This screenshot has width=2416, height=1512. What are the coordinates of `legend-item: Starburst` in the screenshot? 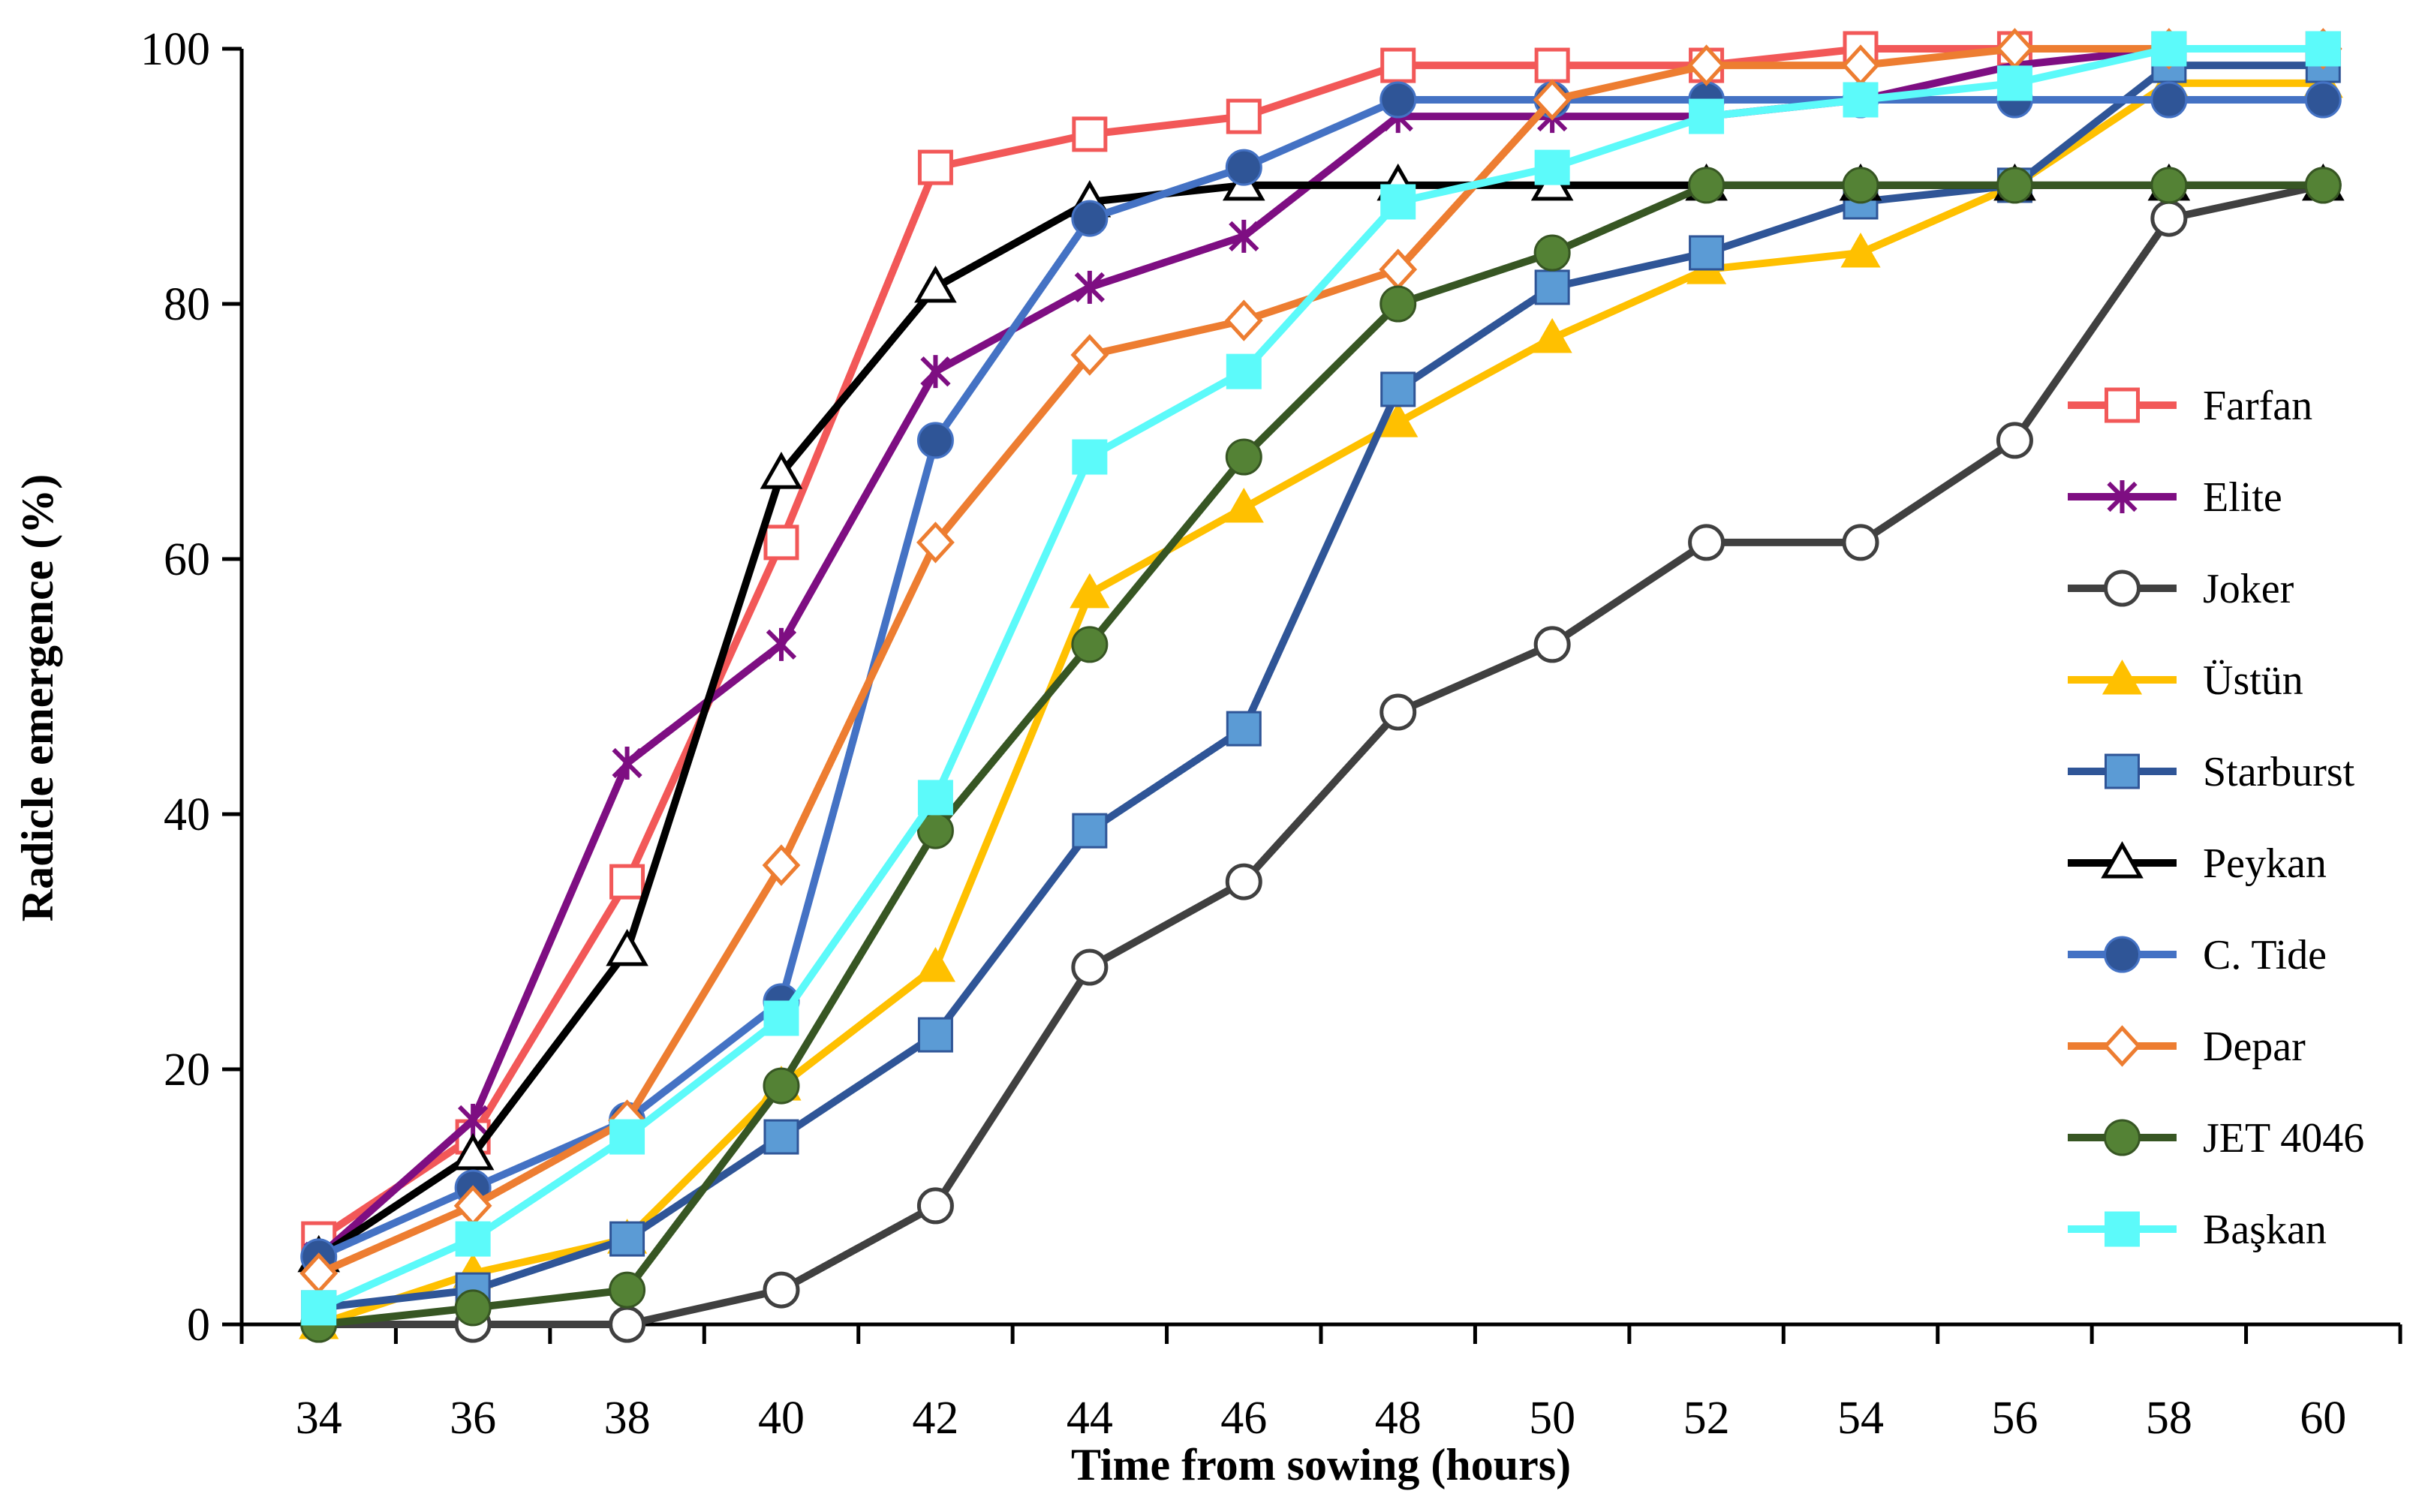 It's located at (2212, 772).